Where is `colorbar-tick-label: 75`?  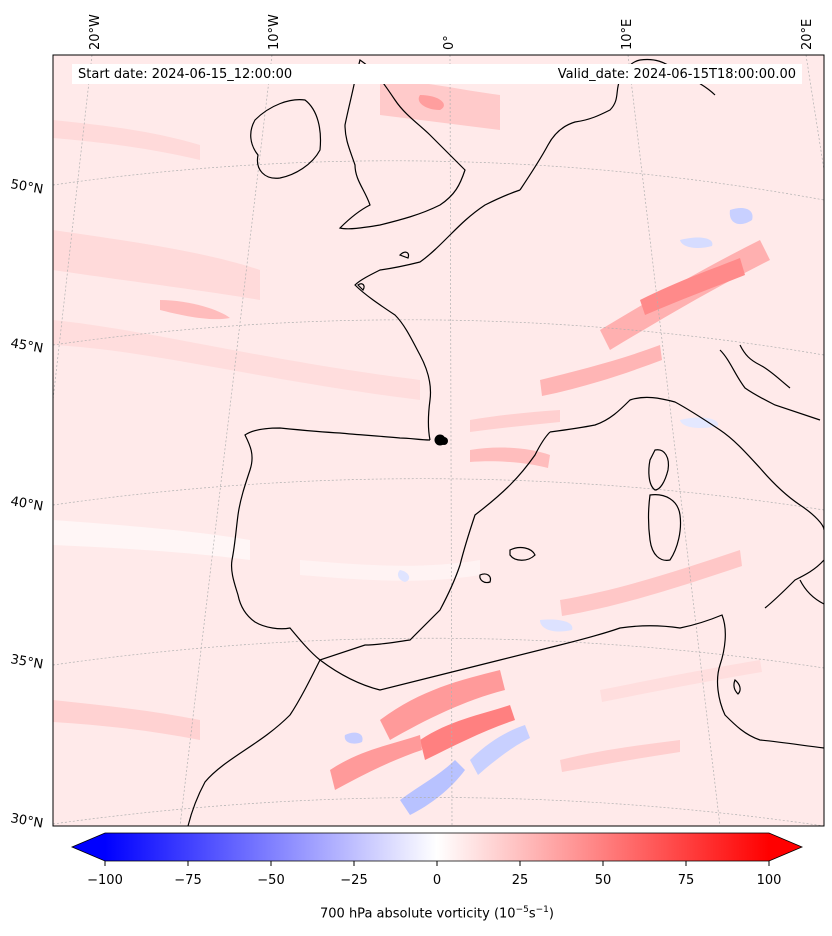 colorbar-tick-label: 75 is located at coordinates (686, 880).